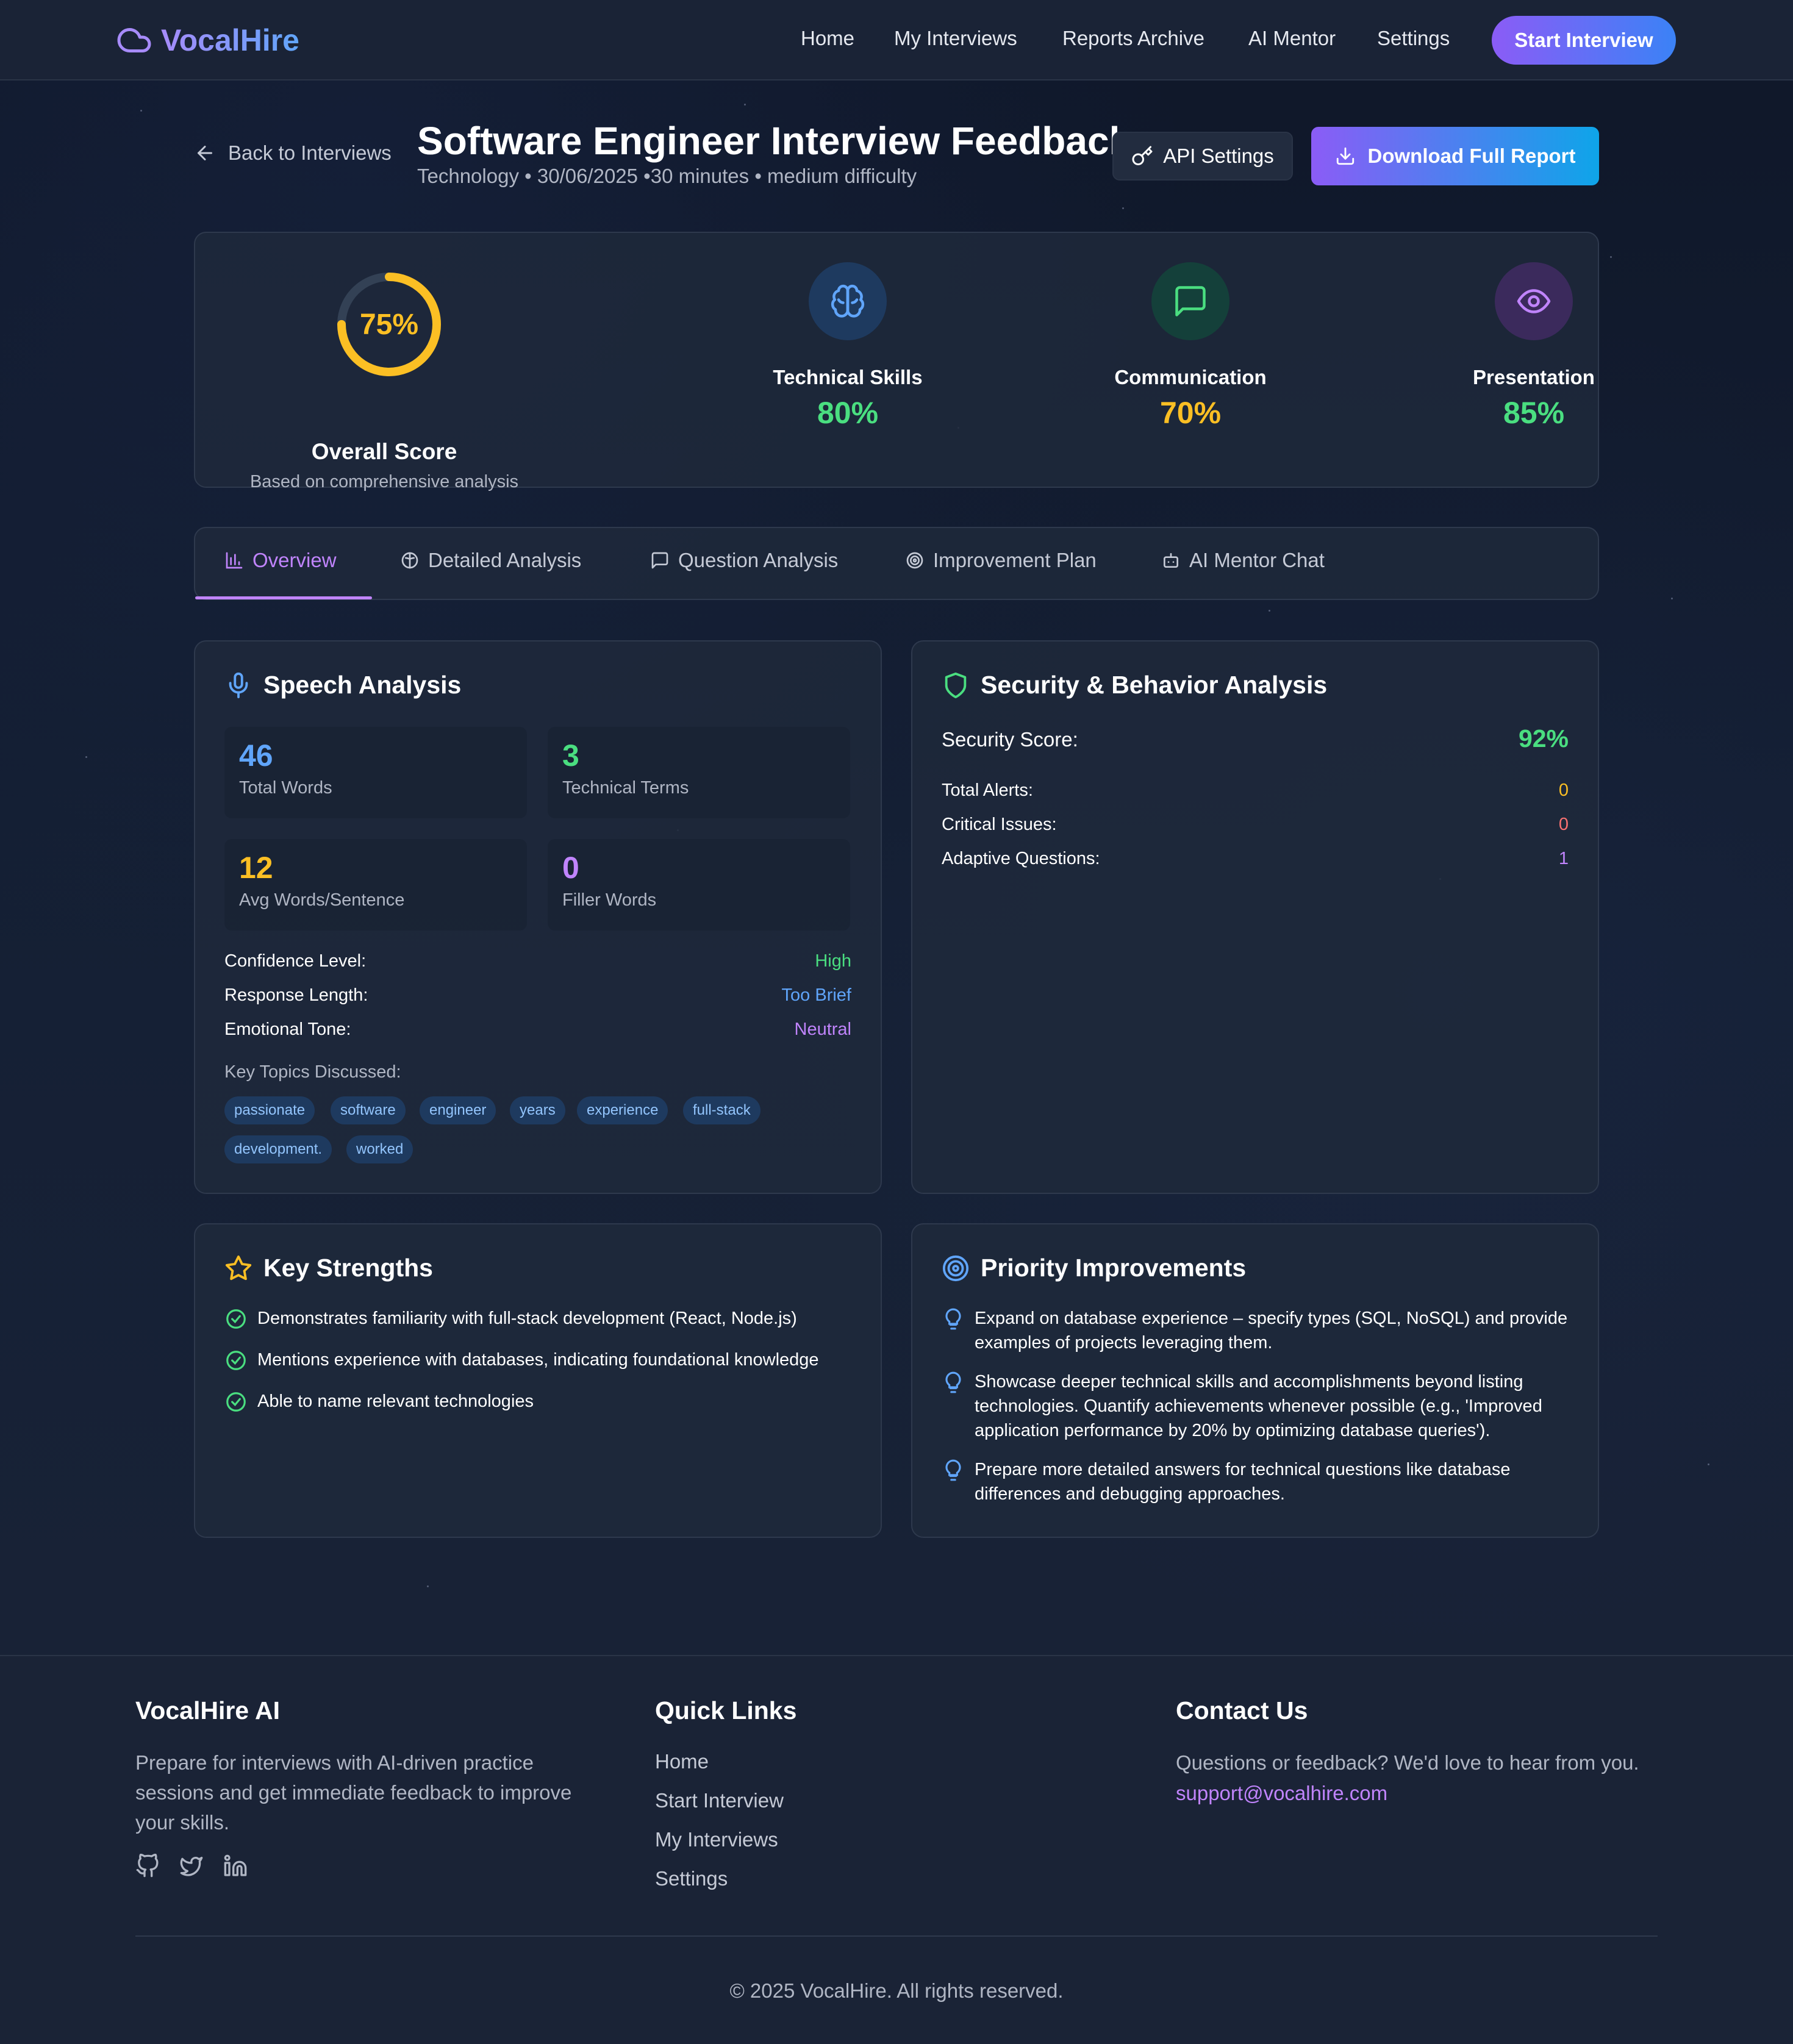  Describe the element at coordinates (235, 560) in the screenshot. I see `bar-chart-icon` at that location.